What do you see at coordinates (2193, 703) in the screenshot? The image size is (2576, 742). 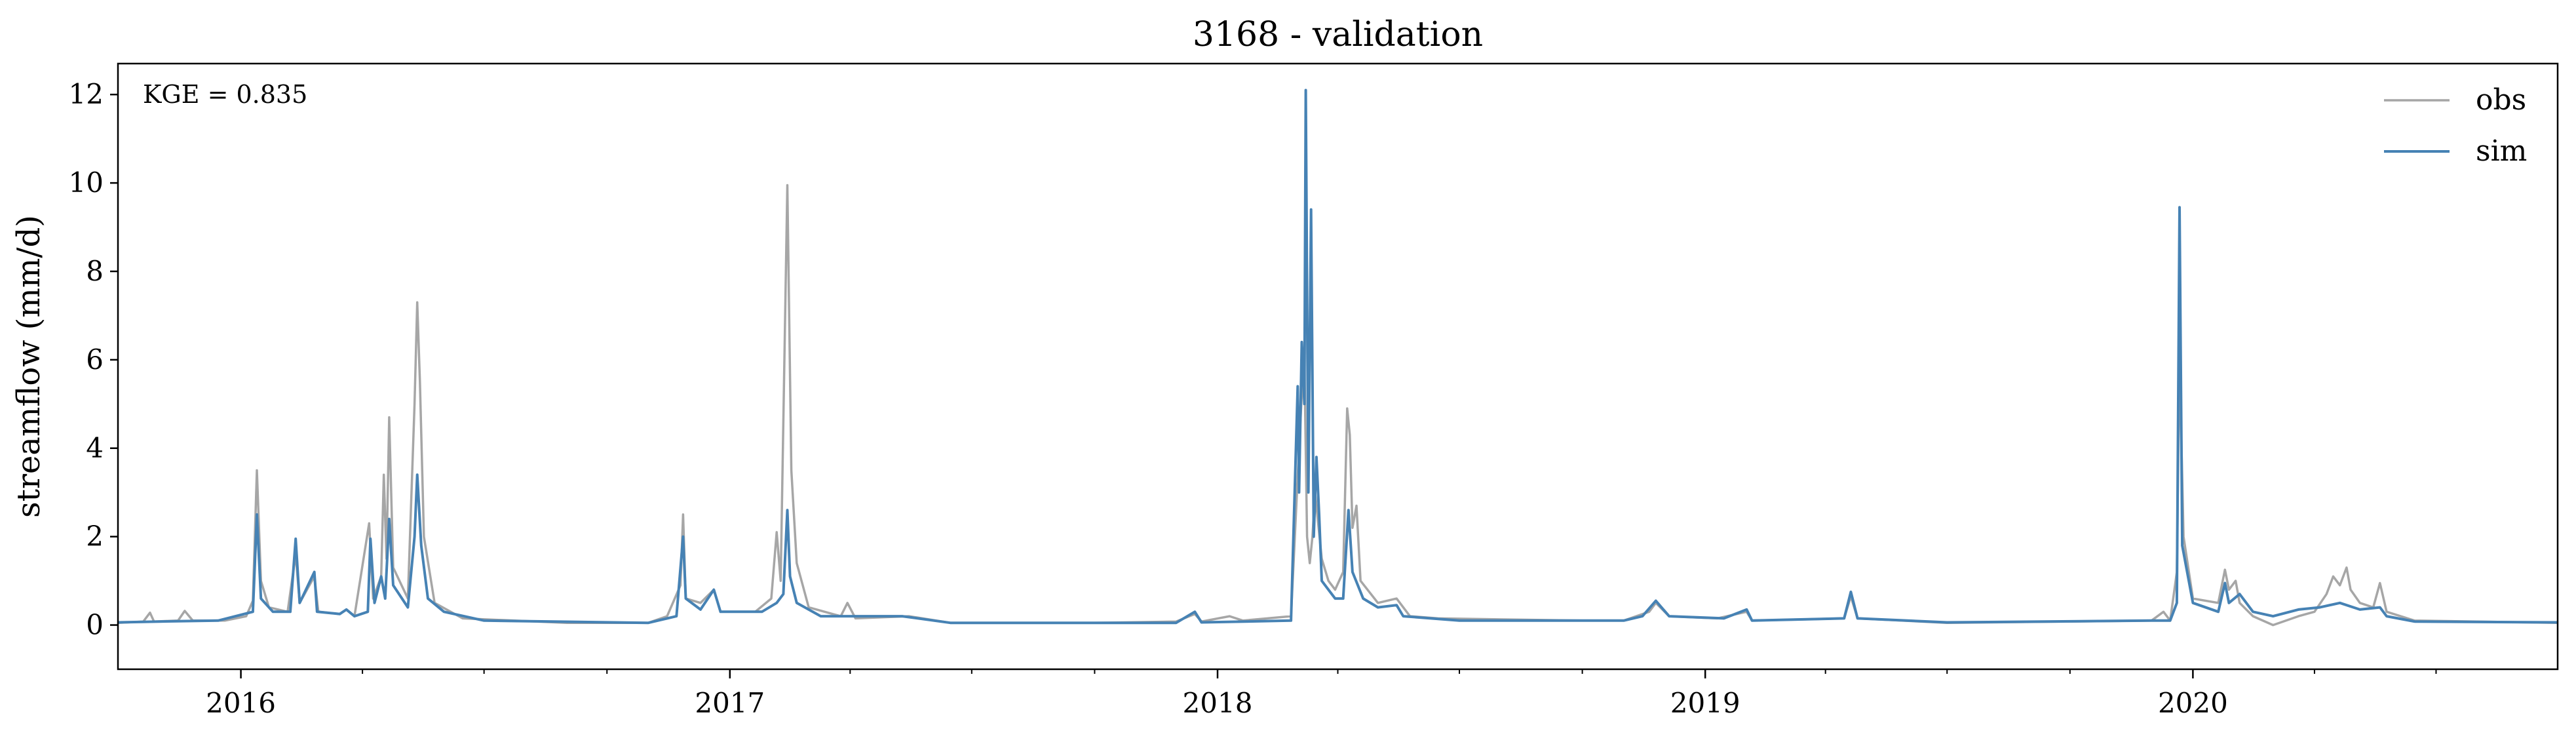 I see `x-tick-label: 2020` at bounding box center [2193, 703].